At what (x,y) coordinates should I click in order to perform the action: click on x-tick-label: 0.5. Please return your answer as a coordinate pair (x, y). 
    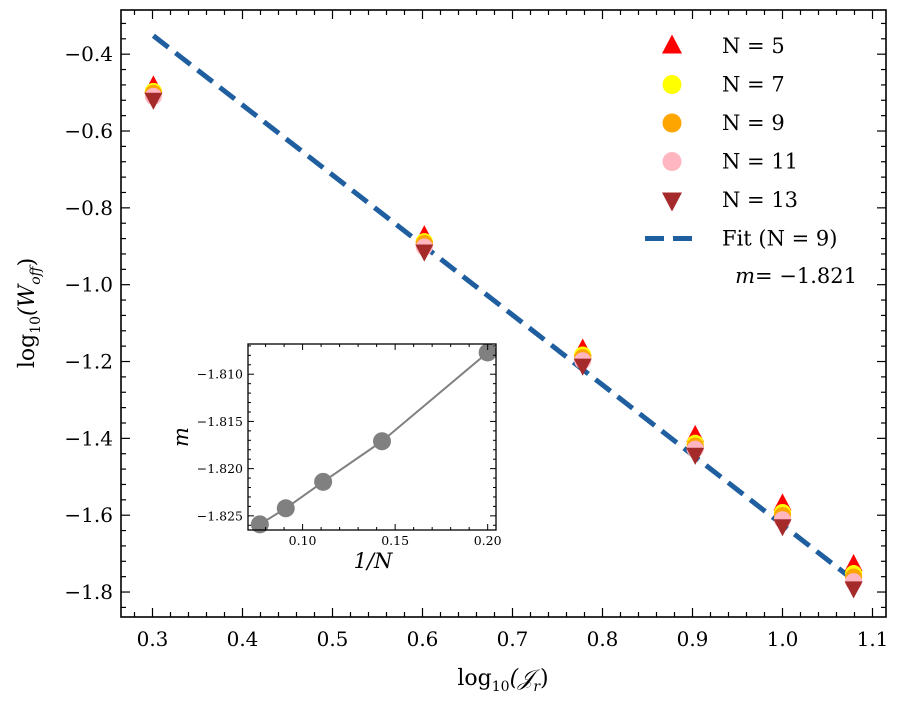
    Looking at the image, I should click on (333, 639).